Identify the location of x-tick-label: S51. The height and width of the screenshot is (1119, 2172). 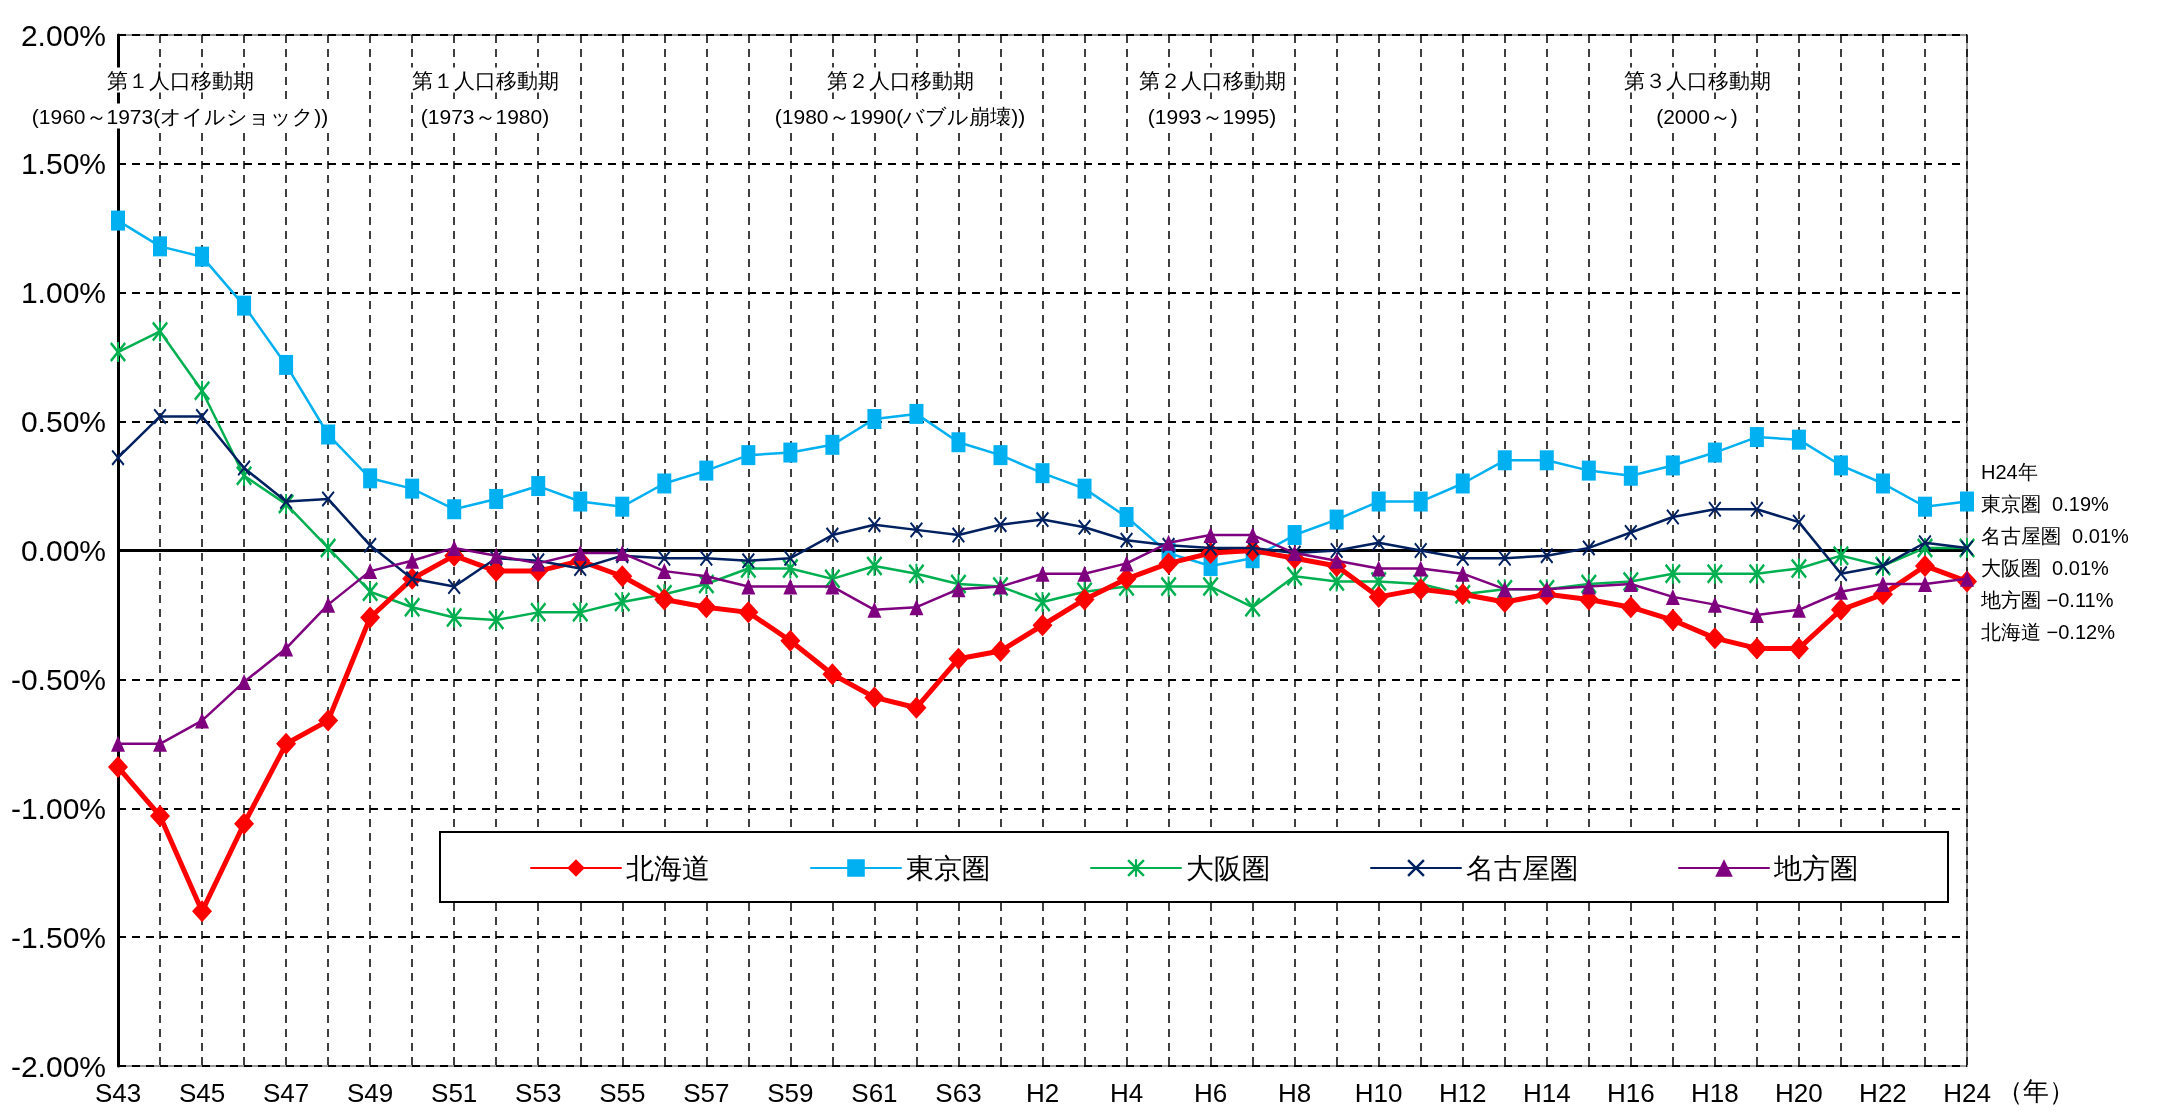
(454, 1093).